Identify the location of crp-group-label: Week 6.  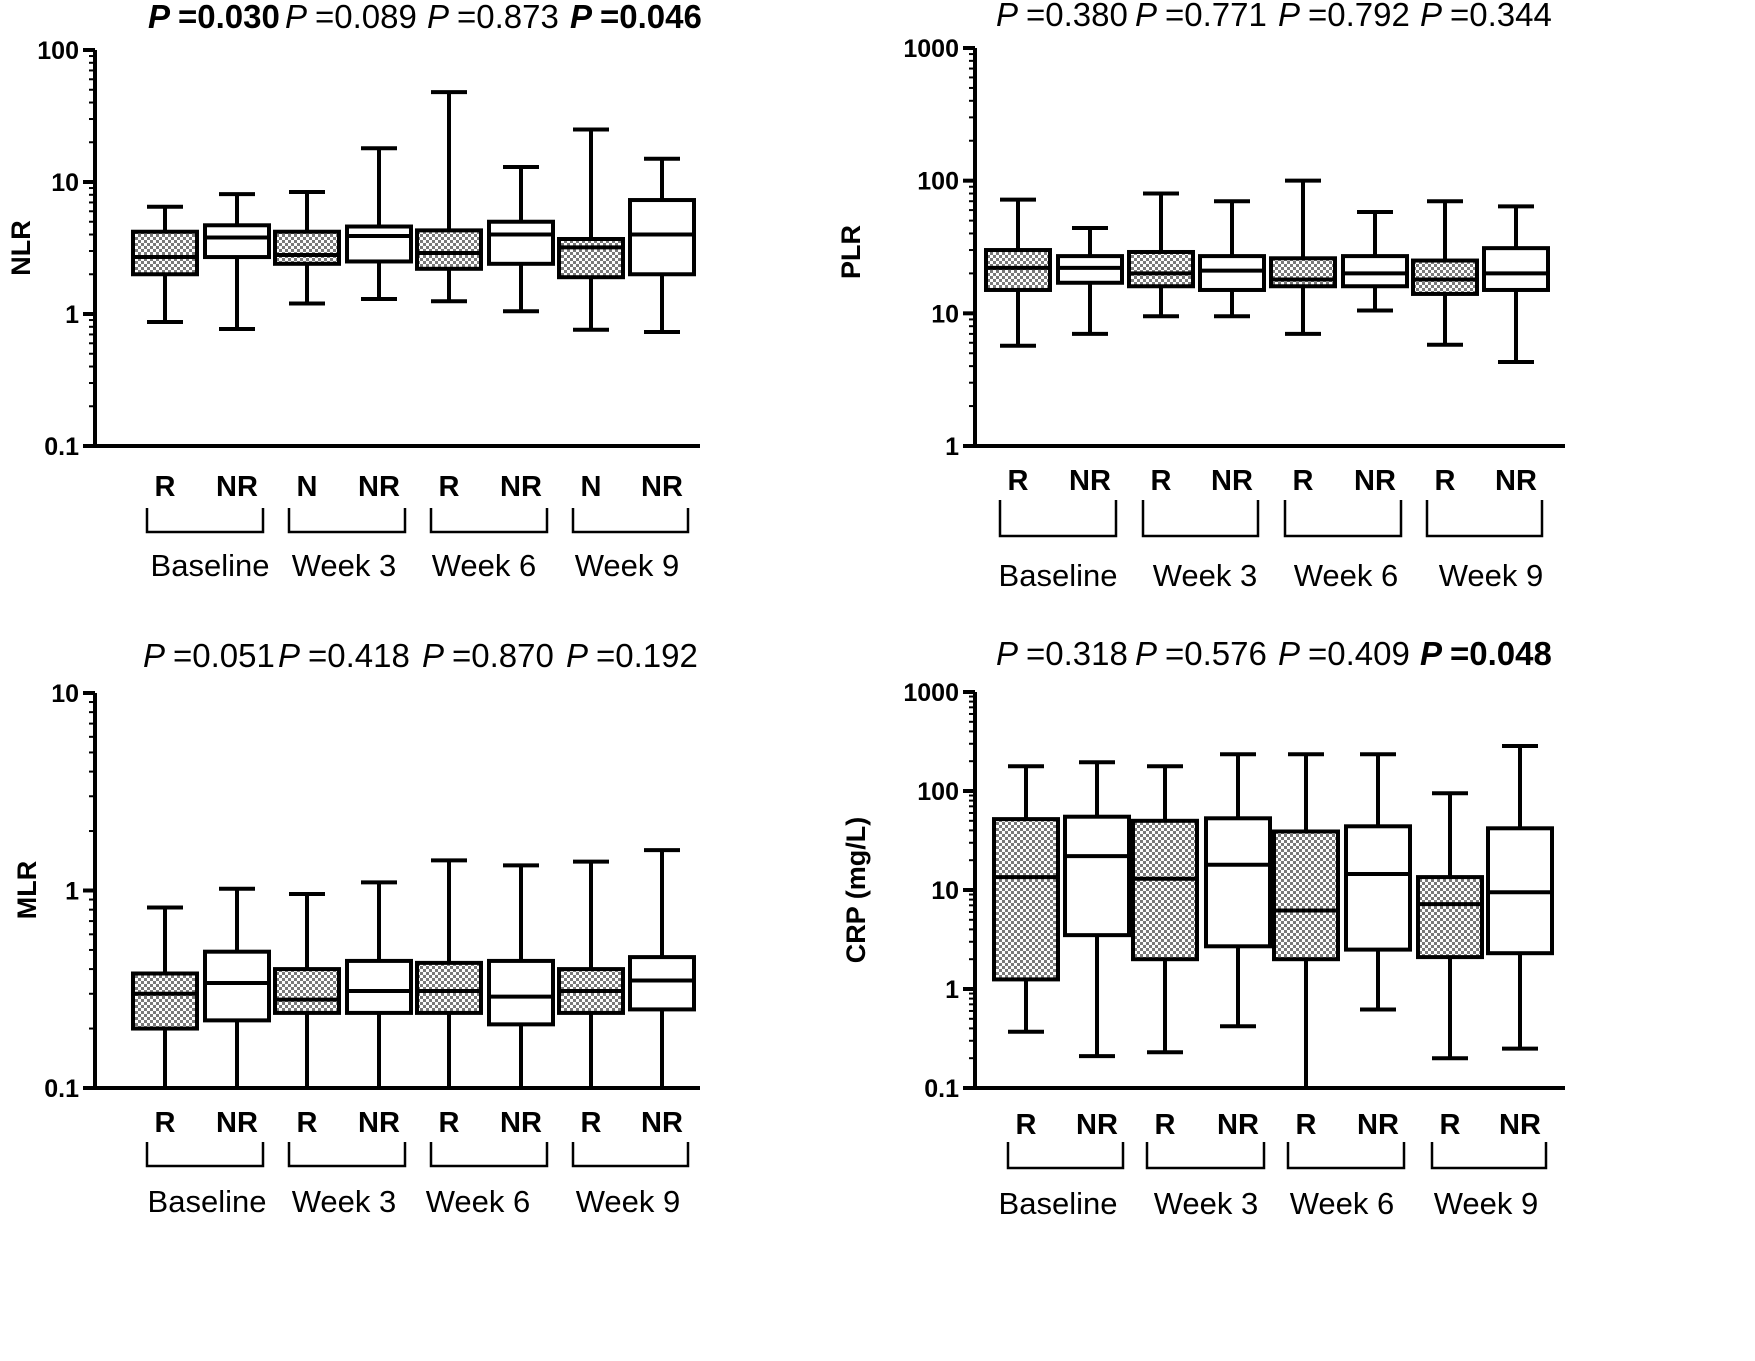
(1342, 1203).